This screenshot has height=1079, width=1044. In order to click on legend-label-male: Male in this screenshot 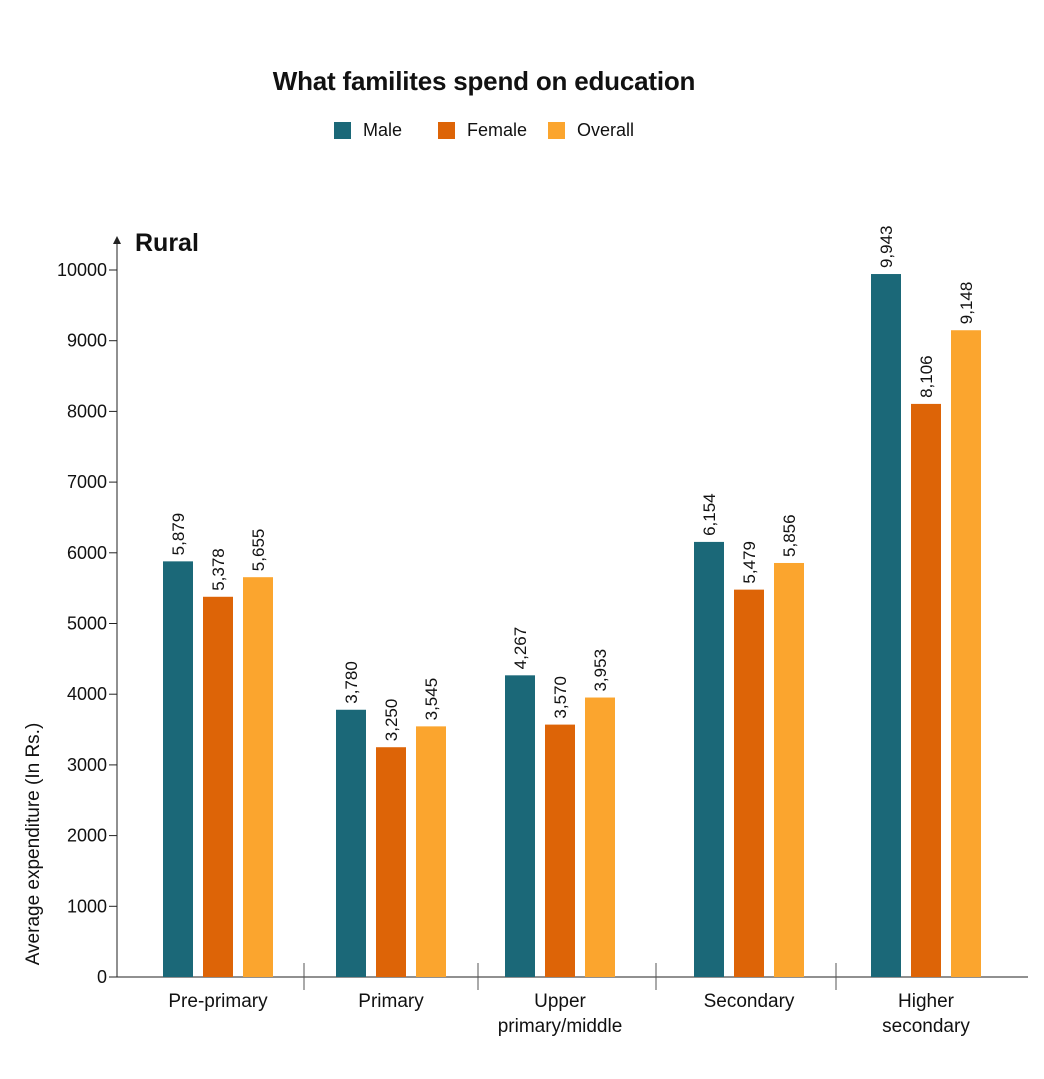, I will do `click(383, 130)`.